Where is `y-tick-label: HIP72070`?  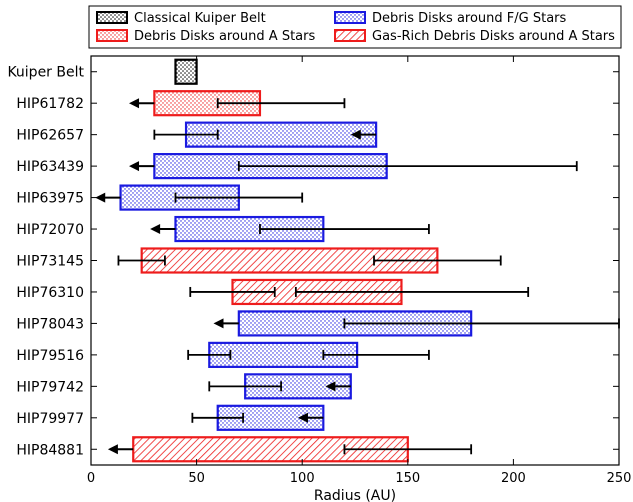 y-tick-label: HIP72070 is located at coordinates (50, 230).